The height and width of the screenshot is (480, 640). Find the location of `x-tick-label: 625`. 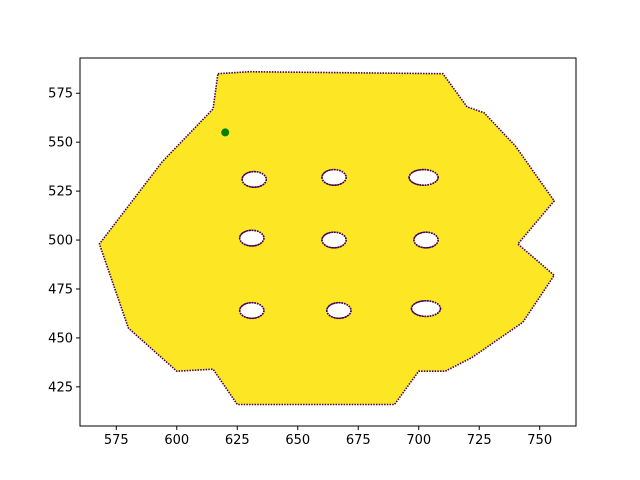

x-tick-label: 625 is located at coordinates (237, 440).